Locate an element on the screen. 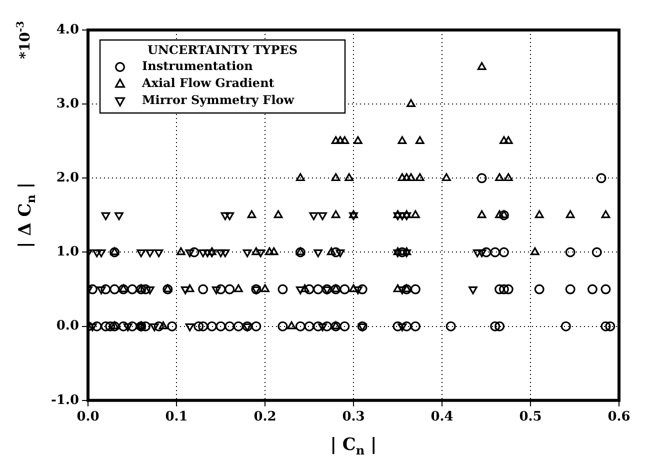 This screenshot has height=476, width=645. x-tick-label: 0.3 is located at coordinates (353, 417).